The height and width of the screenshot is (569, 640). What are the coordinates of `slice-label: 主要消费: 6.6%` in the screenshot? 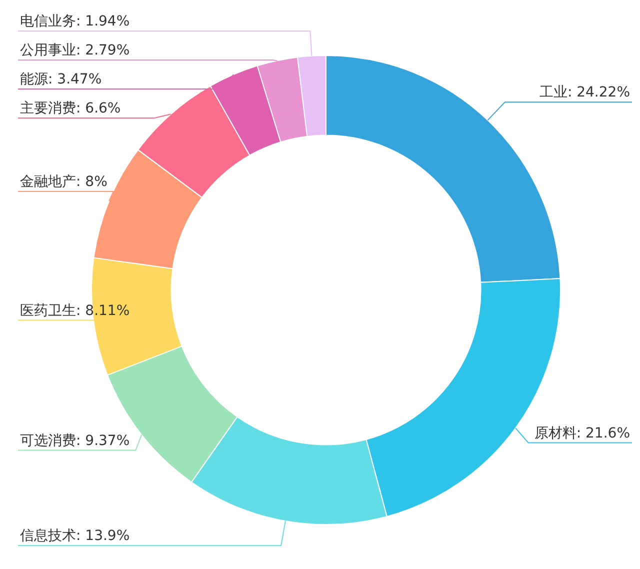 It's located at (70, 108).